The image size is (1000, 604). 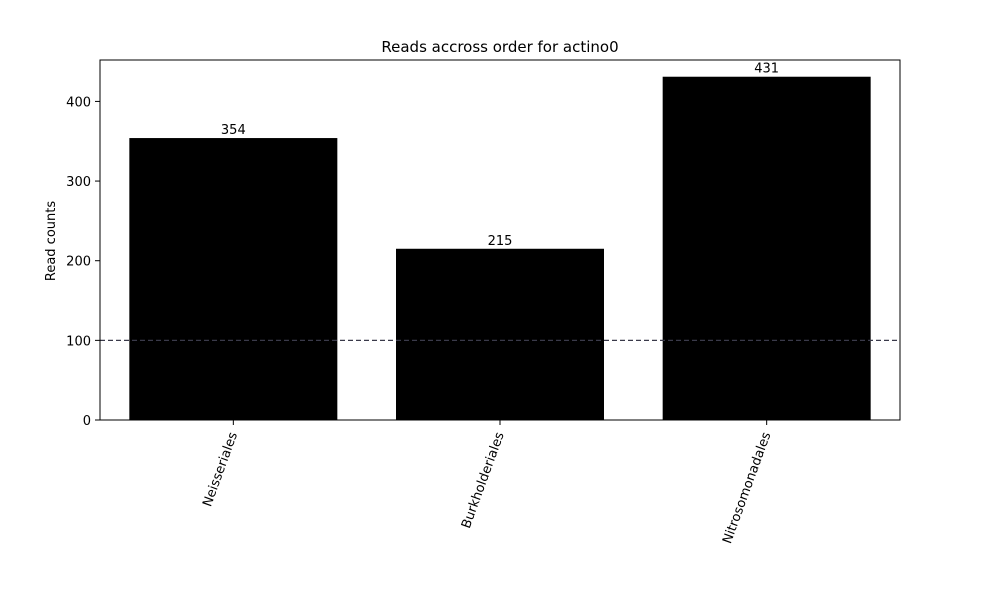 I want to click on data-label: 354, so click(x=233, y=130).